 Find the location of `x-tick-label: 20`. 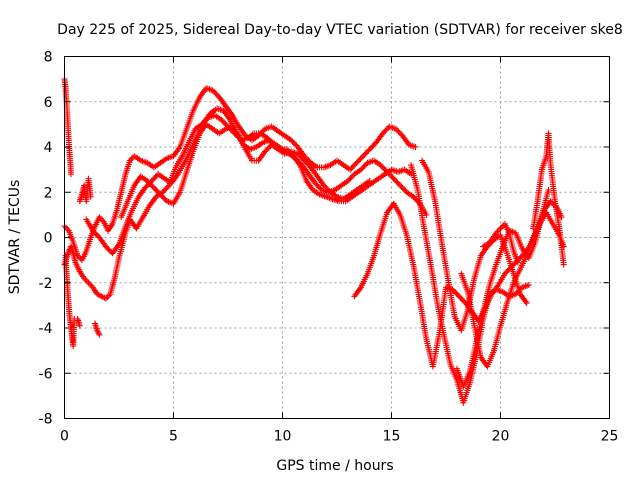

x-tick-label: 20 is located at coordinates (501, 437).